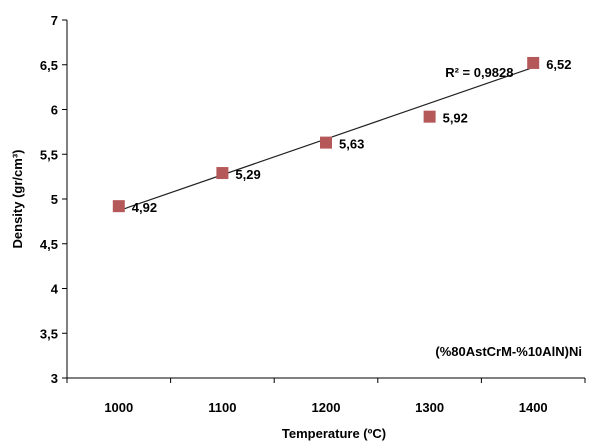 The height and width of the screenshot is (443, 595). I want to click on y-tick-label: 5, so click(54, 199).